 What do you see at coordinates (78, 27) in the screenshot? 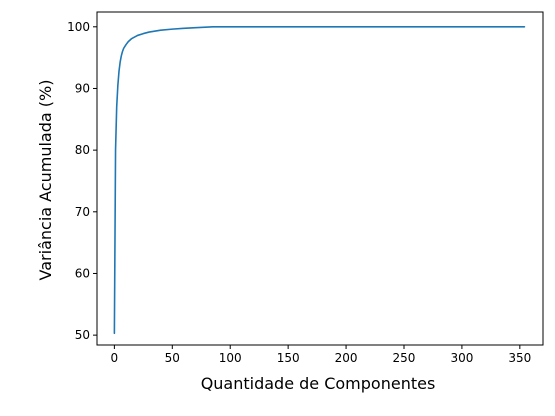
I see `y-tick-label: 100` at bounding box center [78, 27].